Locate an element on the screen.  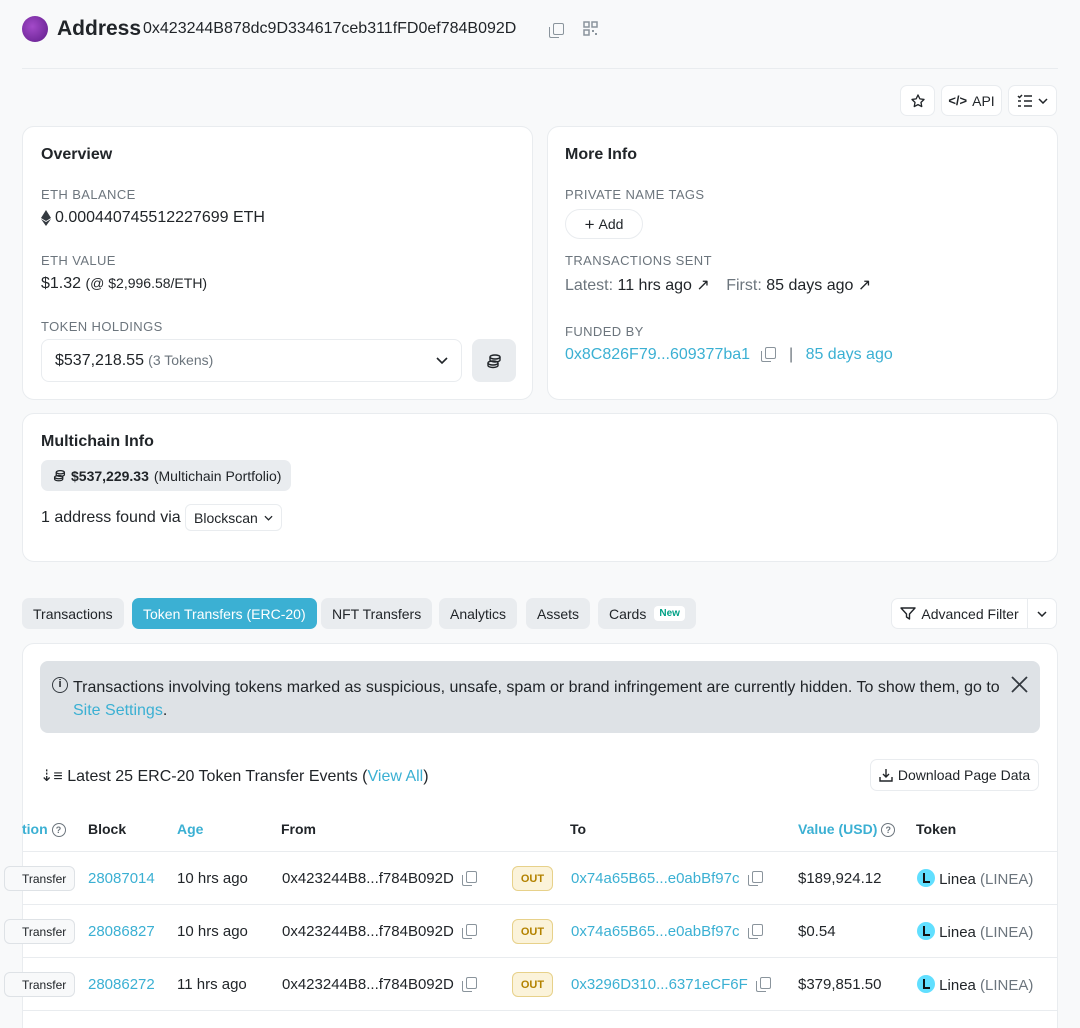
download-label: Download Page Data is located at coordinates (964, 775).